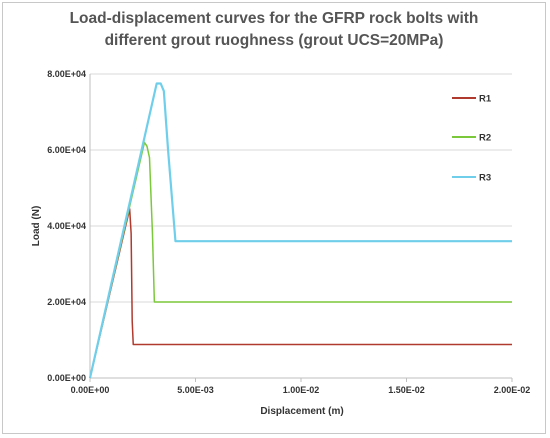 The height and width of the screenshot is (438, 550). What do you see at coordinates (66, 378) in the screenshot?
I see `y-tick-label: 0.00E+00` at bounding box center [66, 378].